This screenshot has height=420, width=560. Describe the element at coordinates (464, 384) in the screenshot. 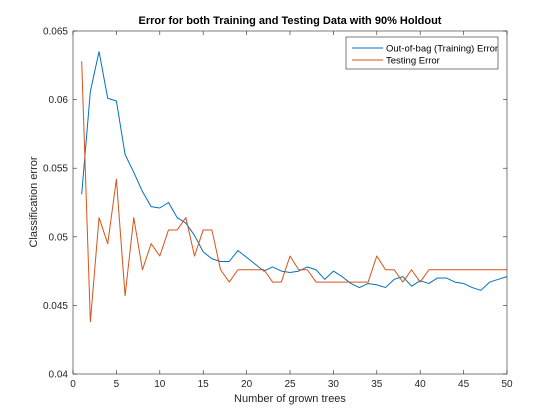

I see `x-tick-label: 45` at that location.